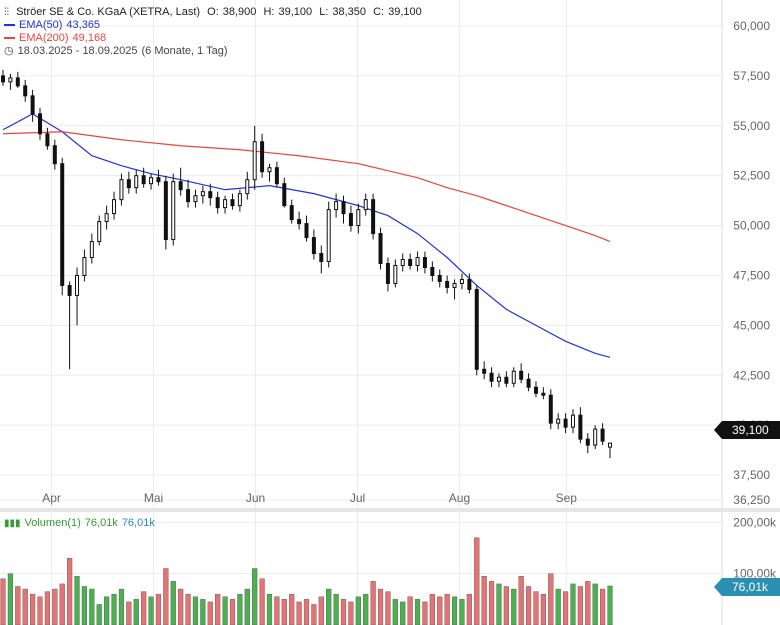 The width and height of the screenshot is (780, 625). I want to click on high-value: 39,100, so click(295, 12).